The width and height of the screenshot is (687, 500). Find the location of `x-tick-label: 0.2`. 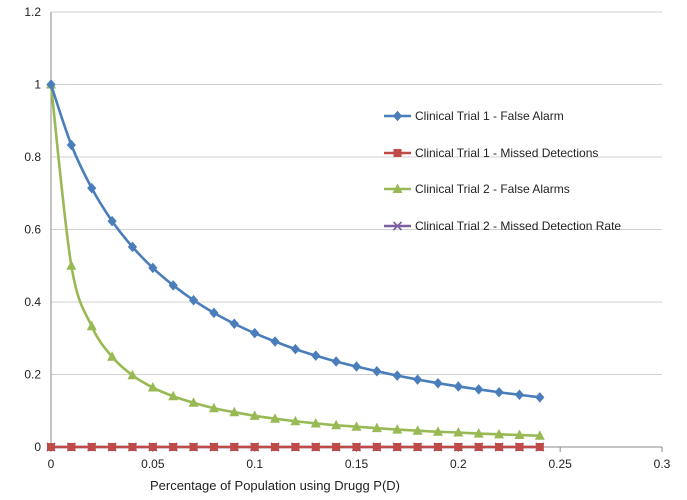

x-tick-label: 0.2 is located at coordinates (458, 464).